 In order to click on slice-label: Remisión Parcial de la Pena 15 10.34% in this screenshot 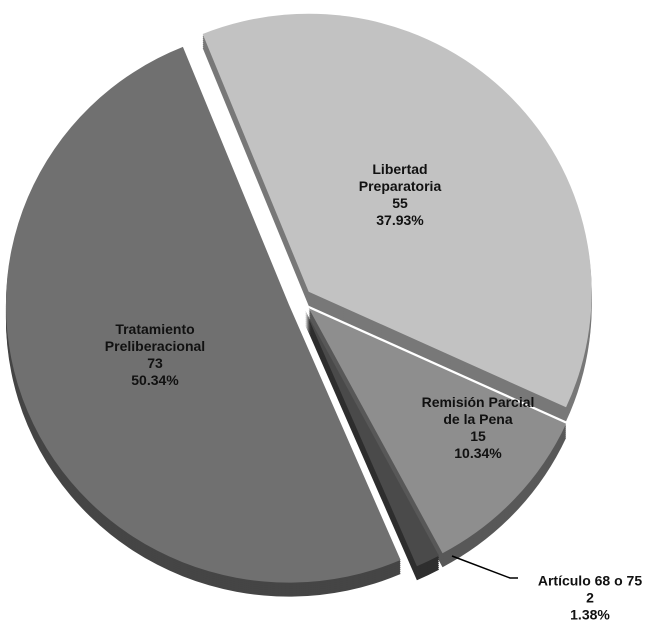, I will do `click(478, 428)`.